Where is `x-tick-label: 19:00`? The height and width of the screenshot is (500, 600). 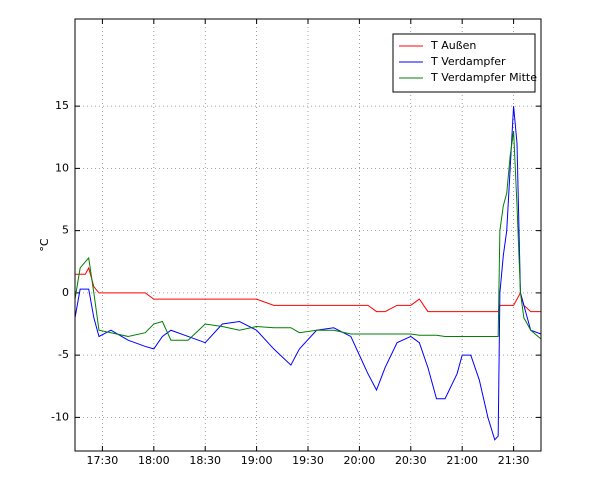
x-tick-label: 19:00 is located at coordinates (257, 460).